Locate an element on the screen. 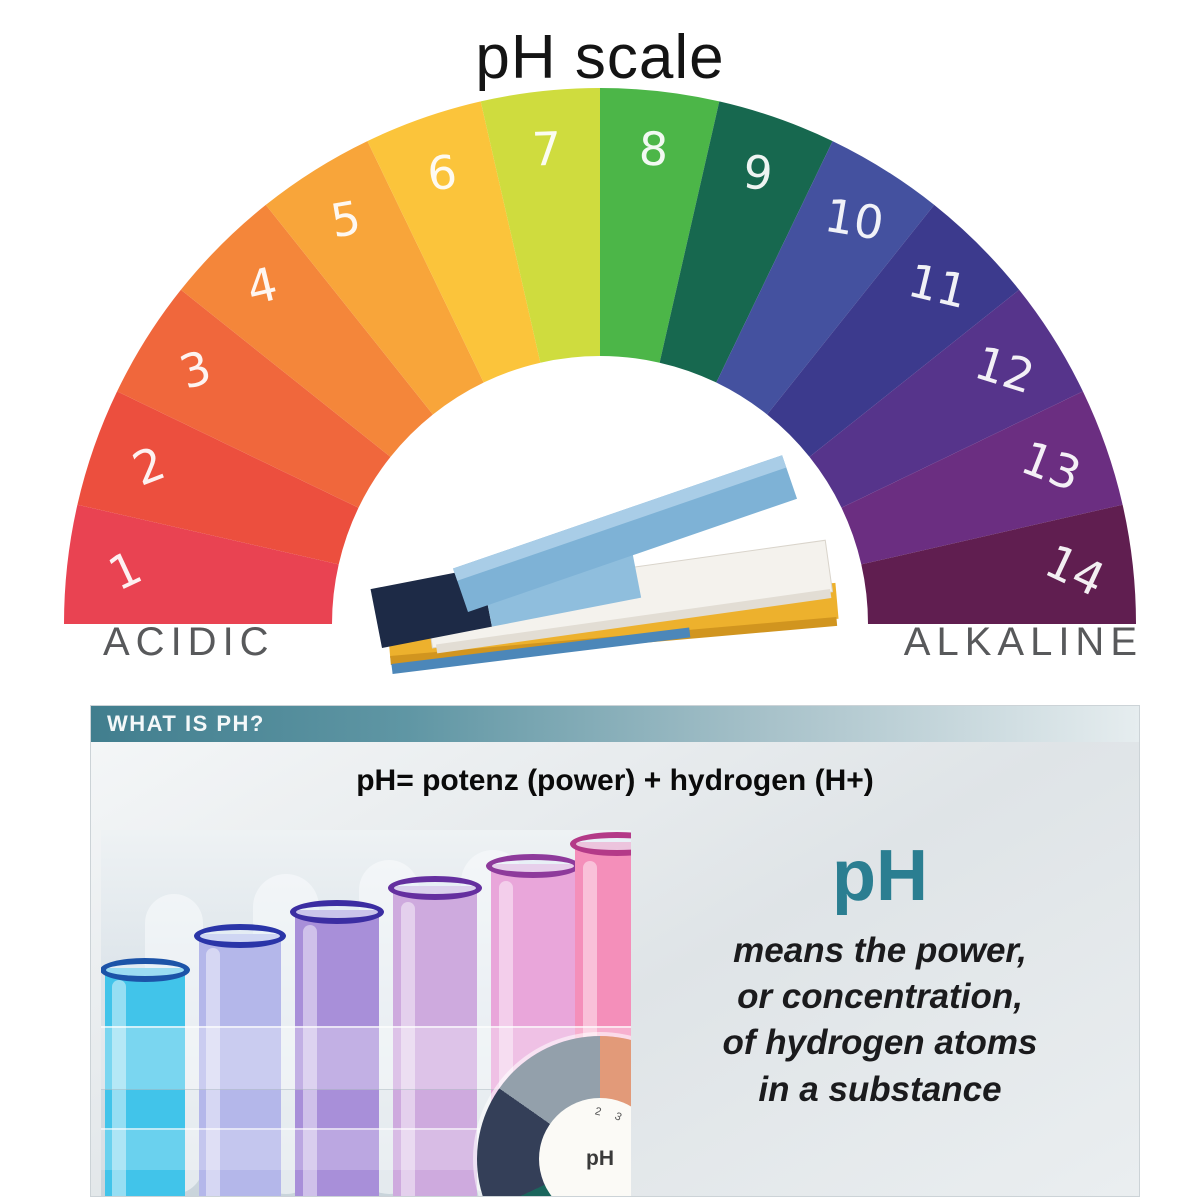 The width and height of the screenshot is (1200, 1200). ph-number-10: 10 is located at coordinates (854, 219).